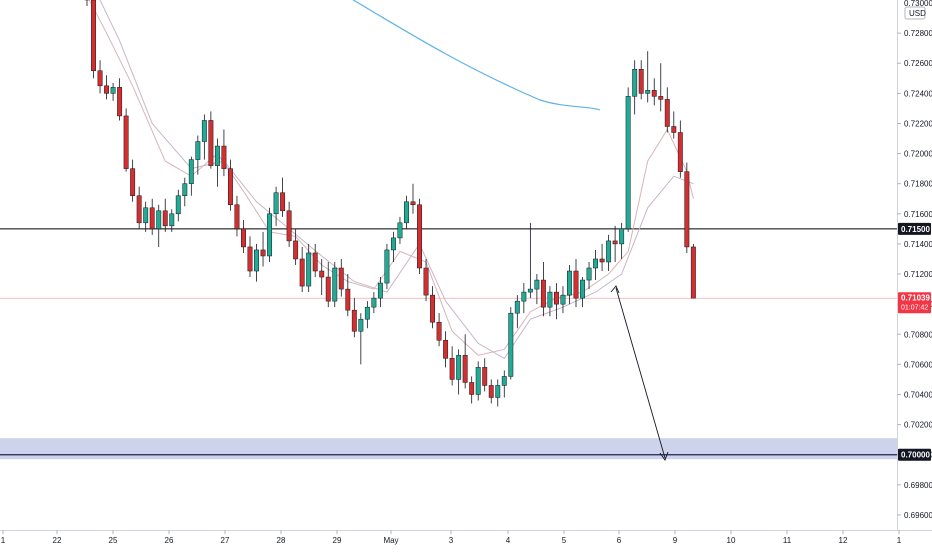 Image resolution: width=932 pixels, height=555 pixels. I want to click on current-price-value: 0.71039, so click(915, 297).